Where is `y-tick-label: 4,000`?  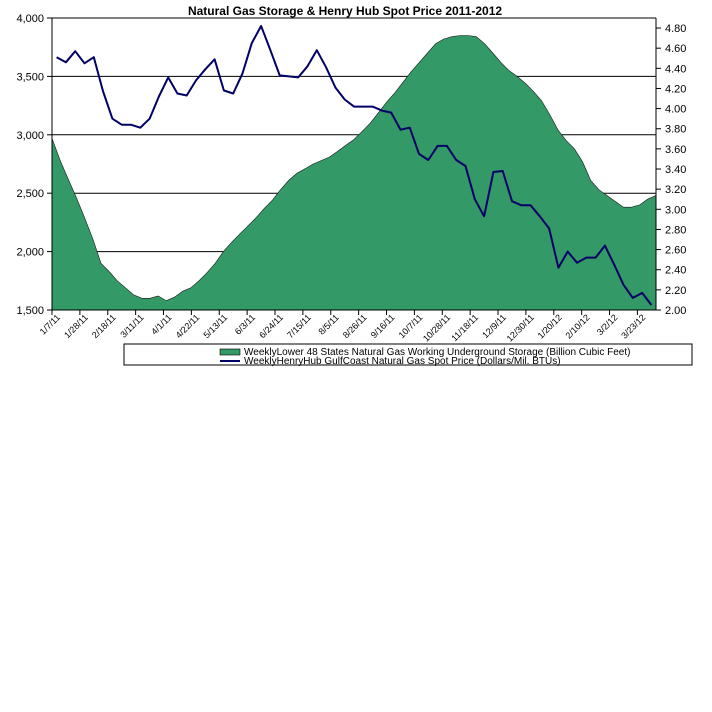
y-tick-label: 4,000 is located at coordinates (30, 19).